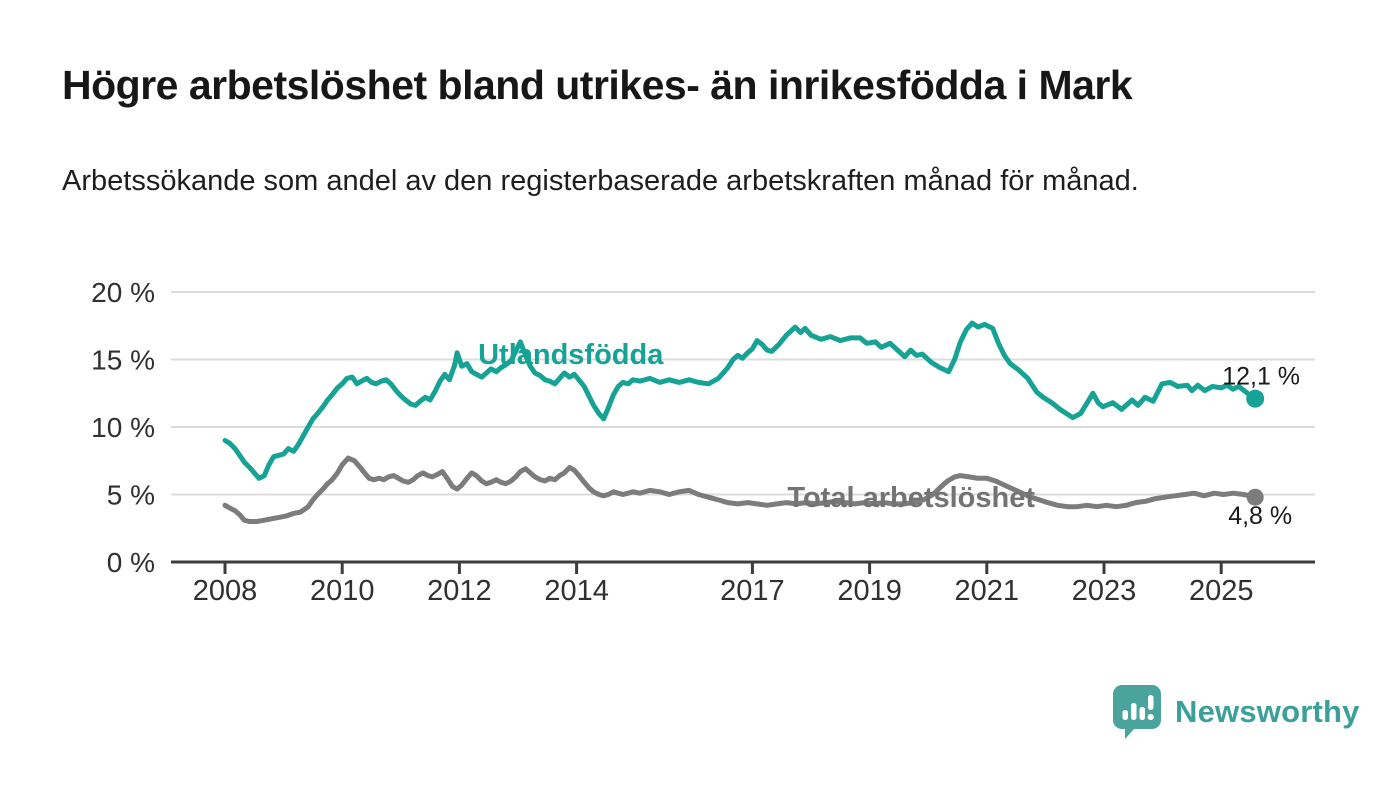 This screenshot has width=1400, height=794. I want to click on y-tick-label: 15 %, so click(123, 360).